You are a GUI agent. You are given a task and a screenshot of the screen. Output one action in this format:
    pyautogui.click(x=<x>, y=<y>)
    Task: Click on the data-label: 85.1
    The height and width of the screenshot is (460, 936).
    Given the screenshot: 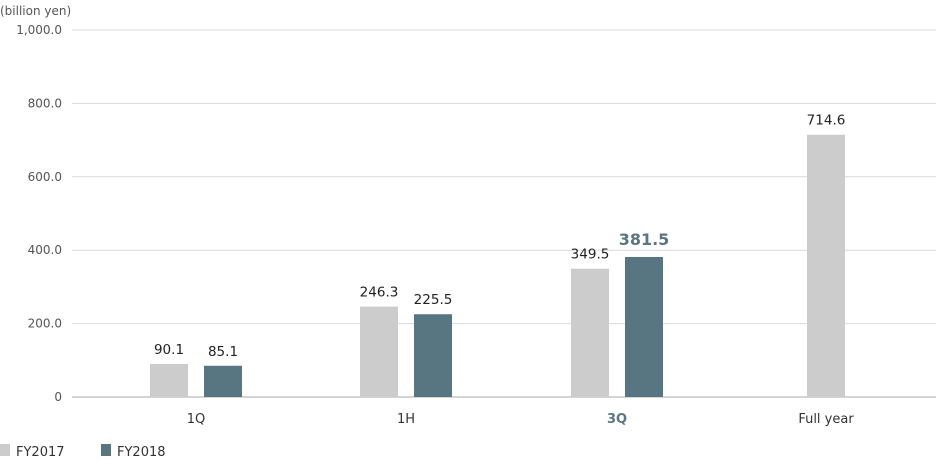 What is the action you would take?
    pyautogui.click(x=223, y=352)
    